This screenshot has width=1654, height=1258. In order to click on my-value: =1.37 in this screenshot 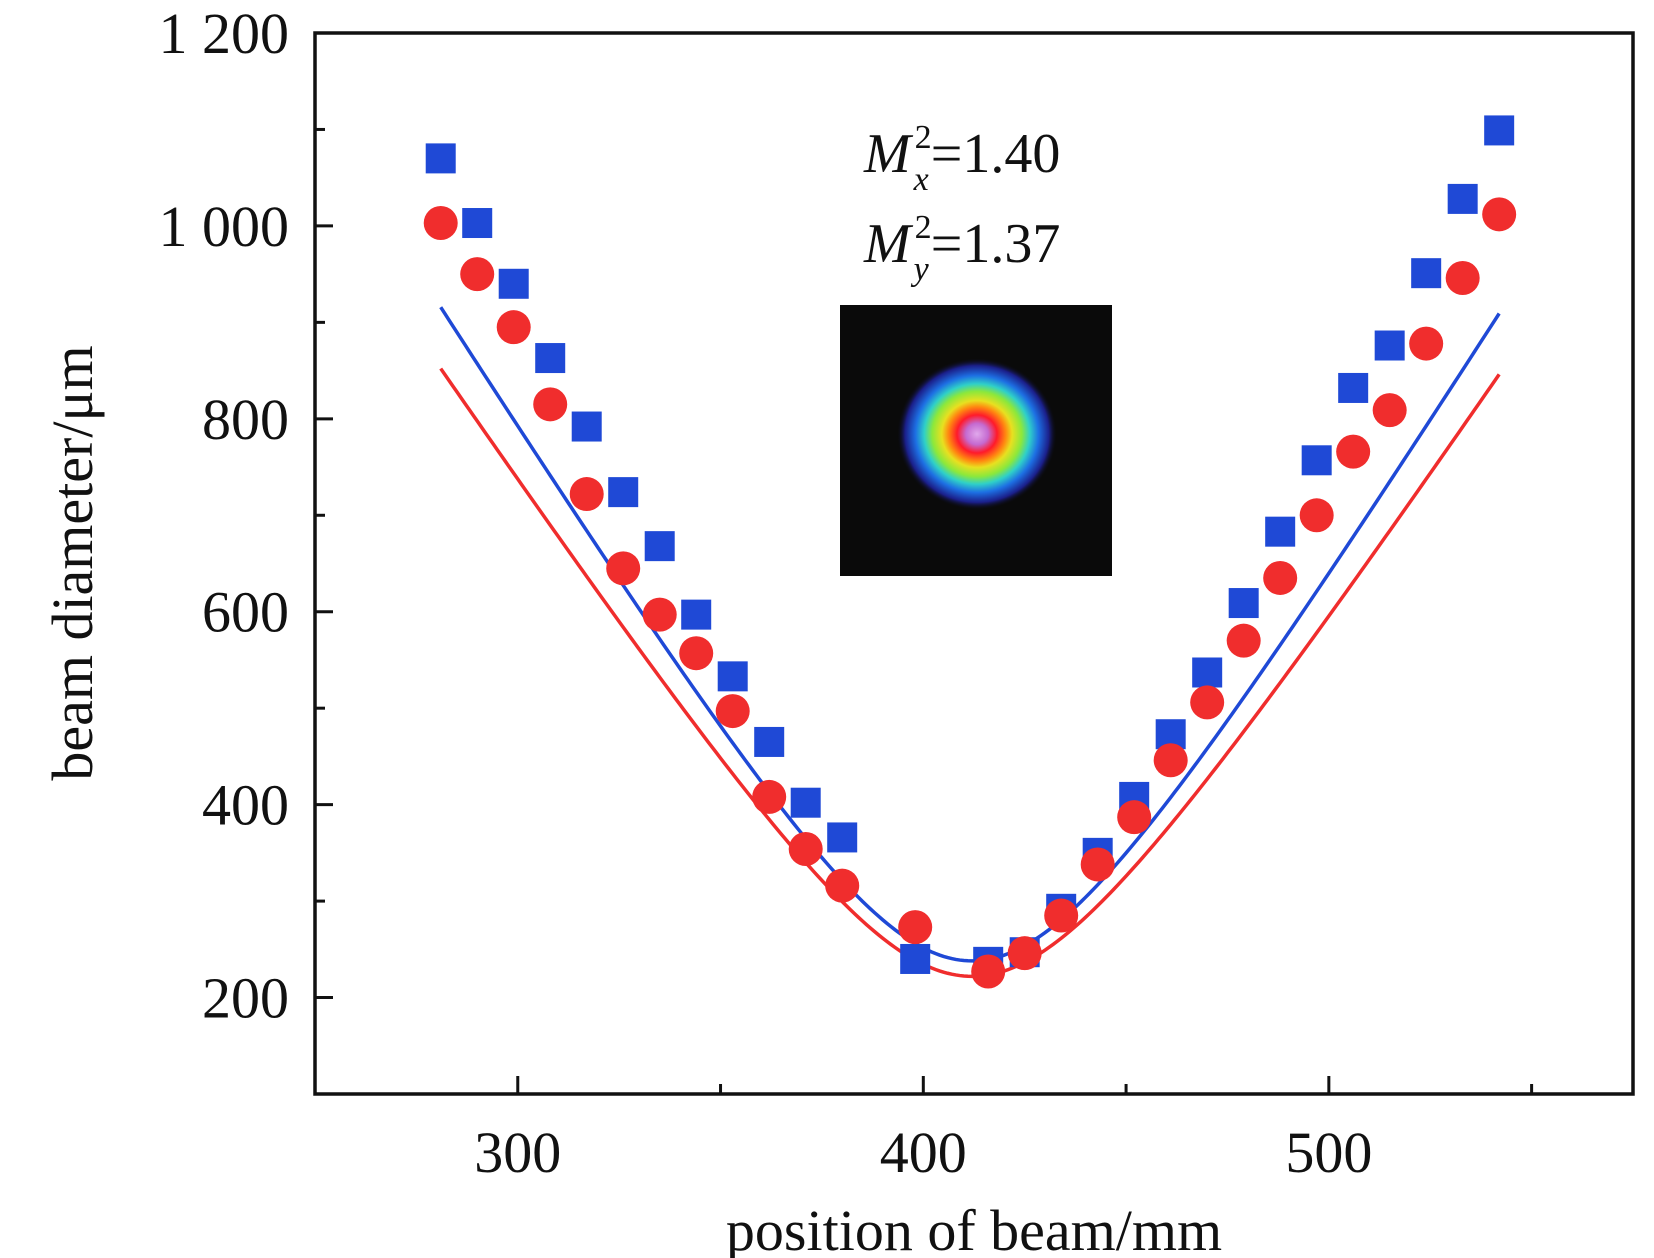, I will do `click(996, 244)`.